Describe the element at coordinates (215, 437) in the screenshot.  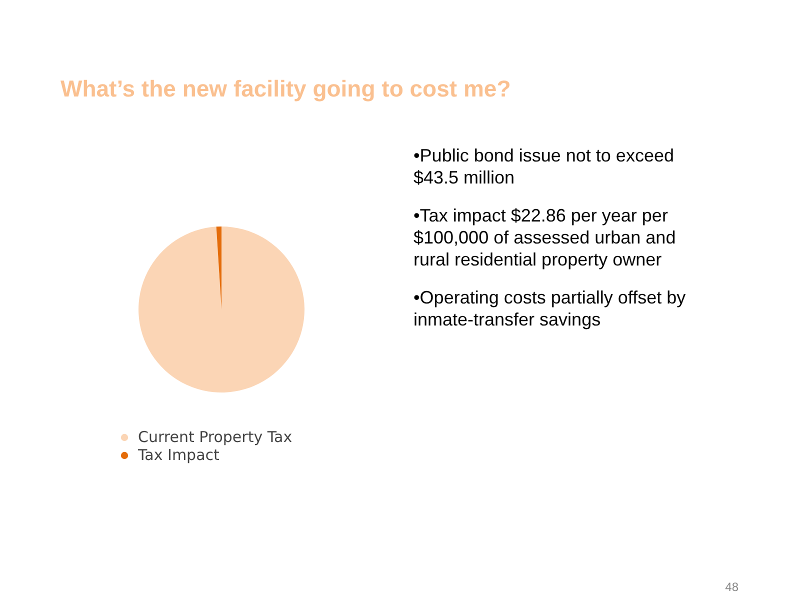
I see `legend-label: Current Property Tax` at that location.